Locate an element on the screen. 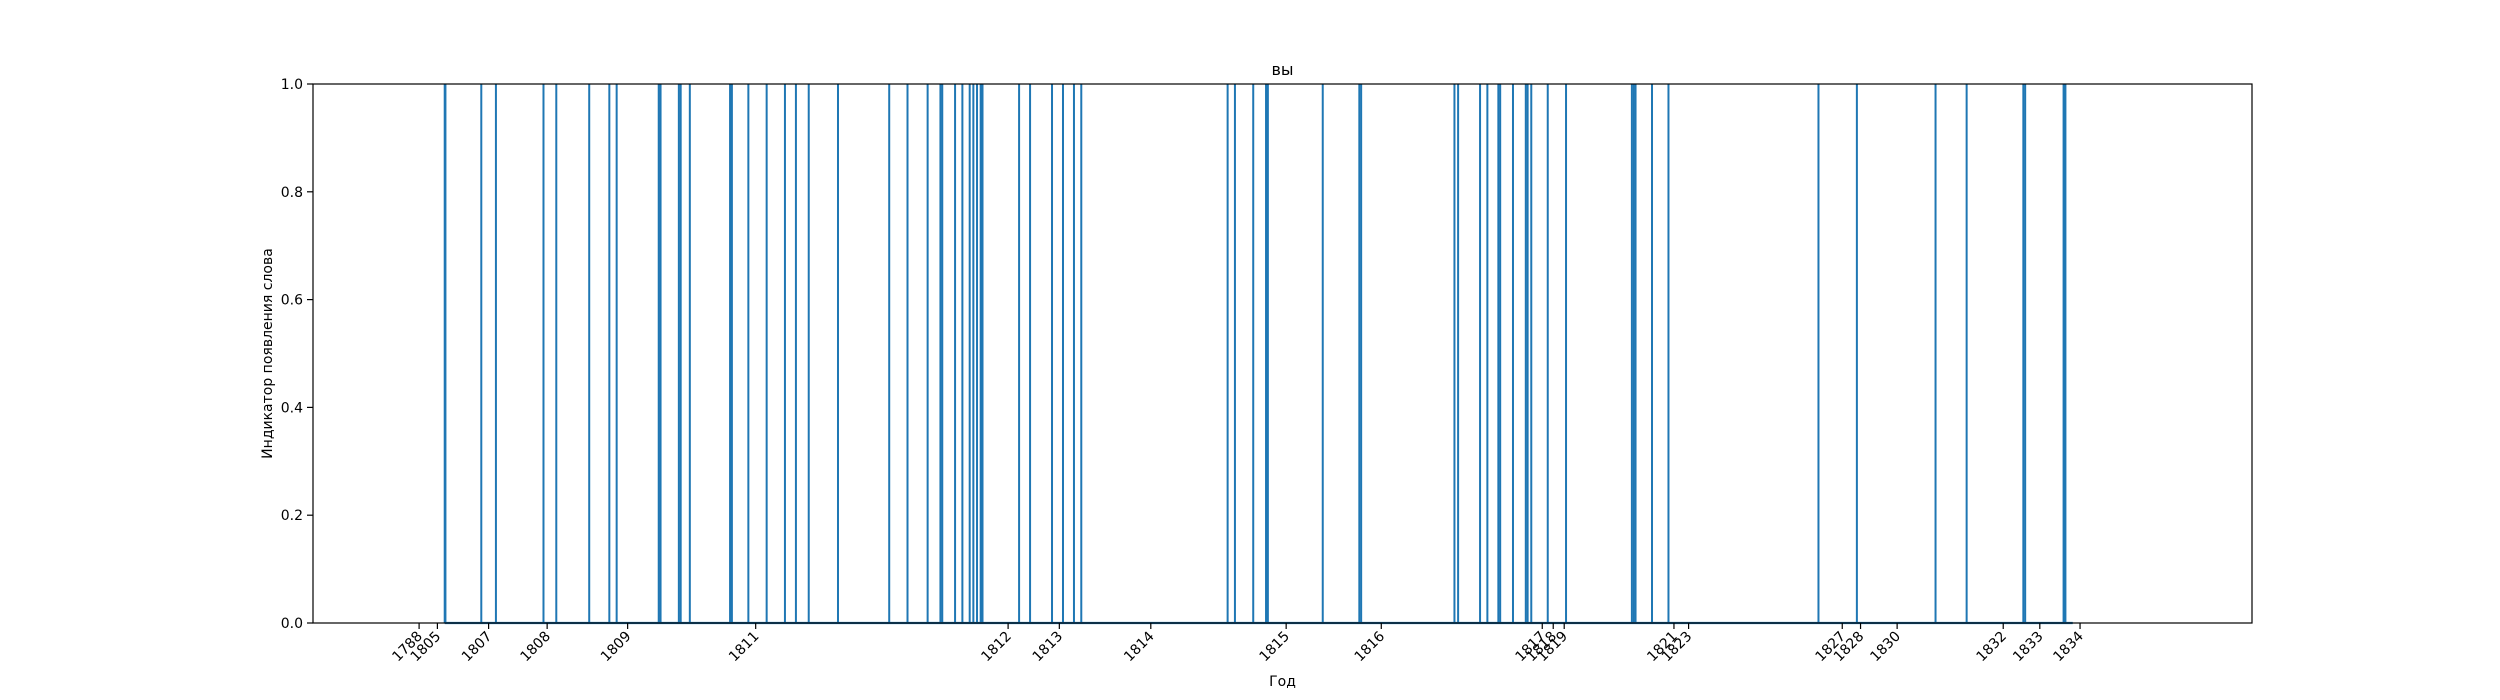  x-axis-title: Год is located at coordinates (1282, 682).